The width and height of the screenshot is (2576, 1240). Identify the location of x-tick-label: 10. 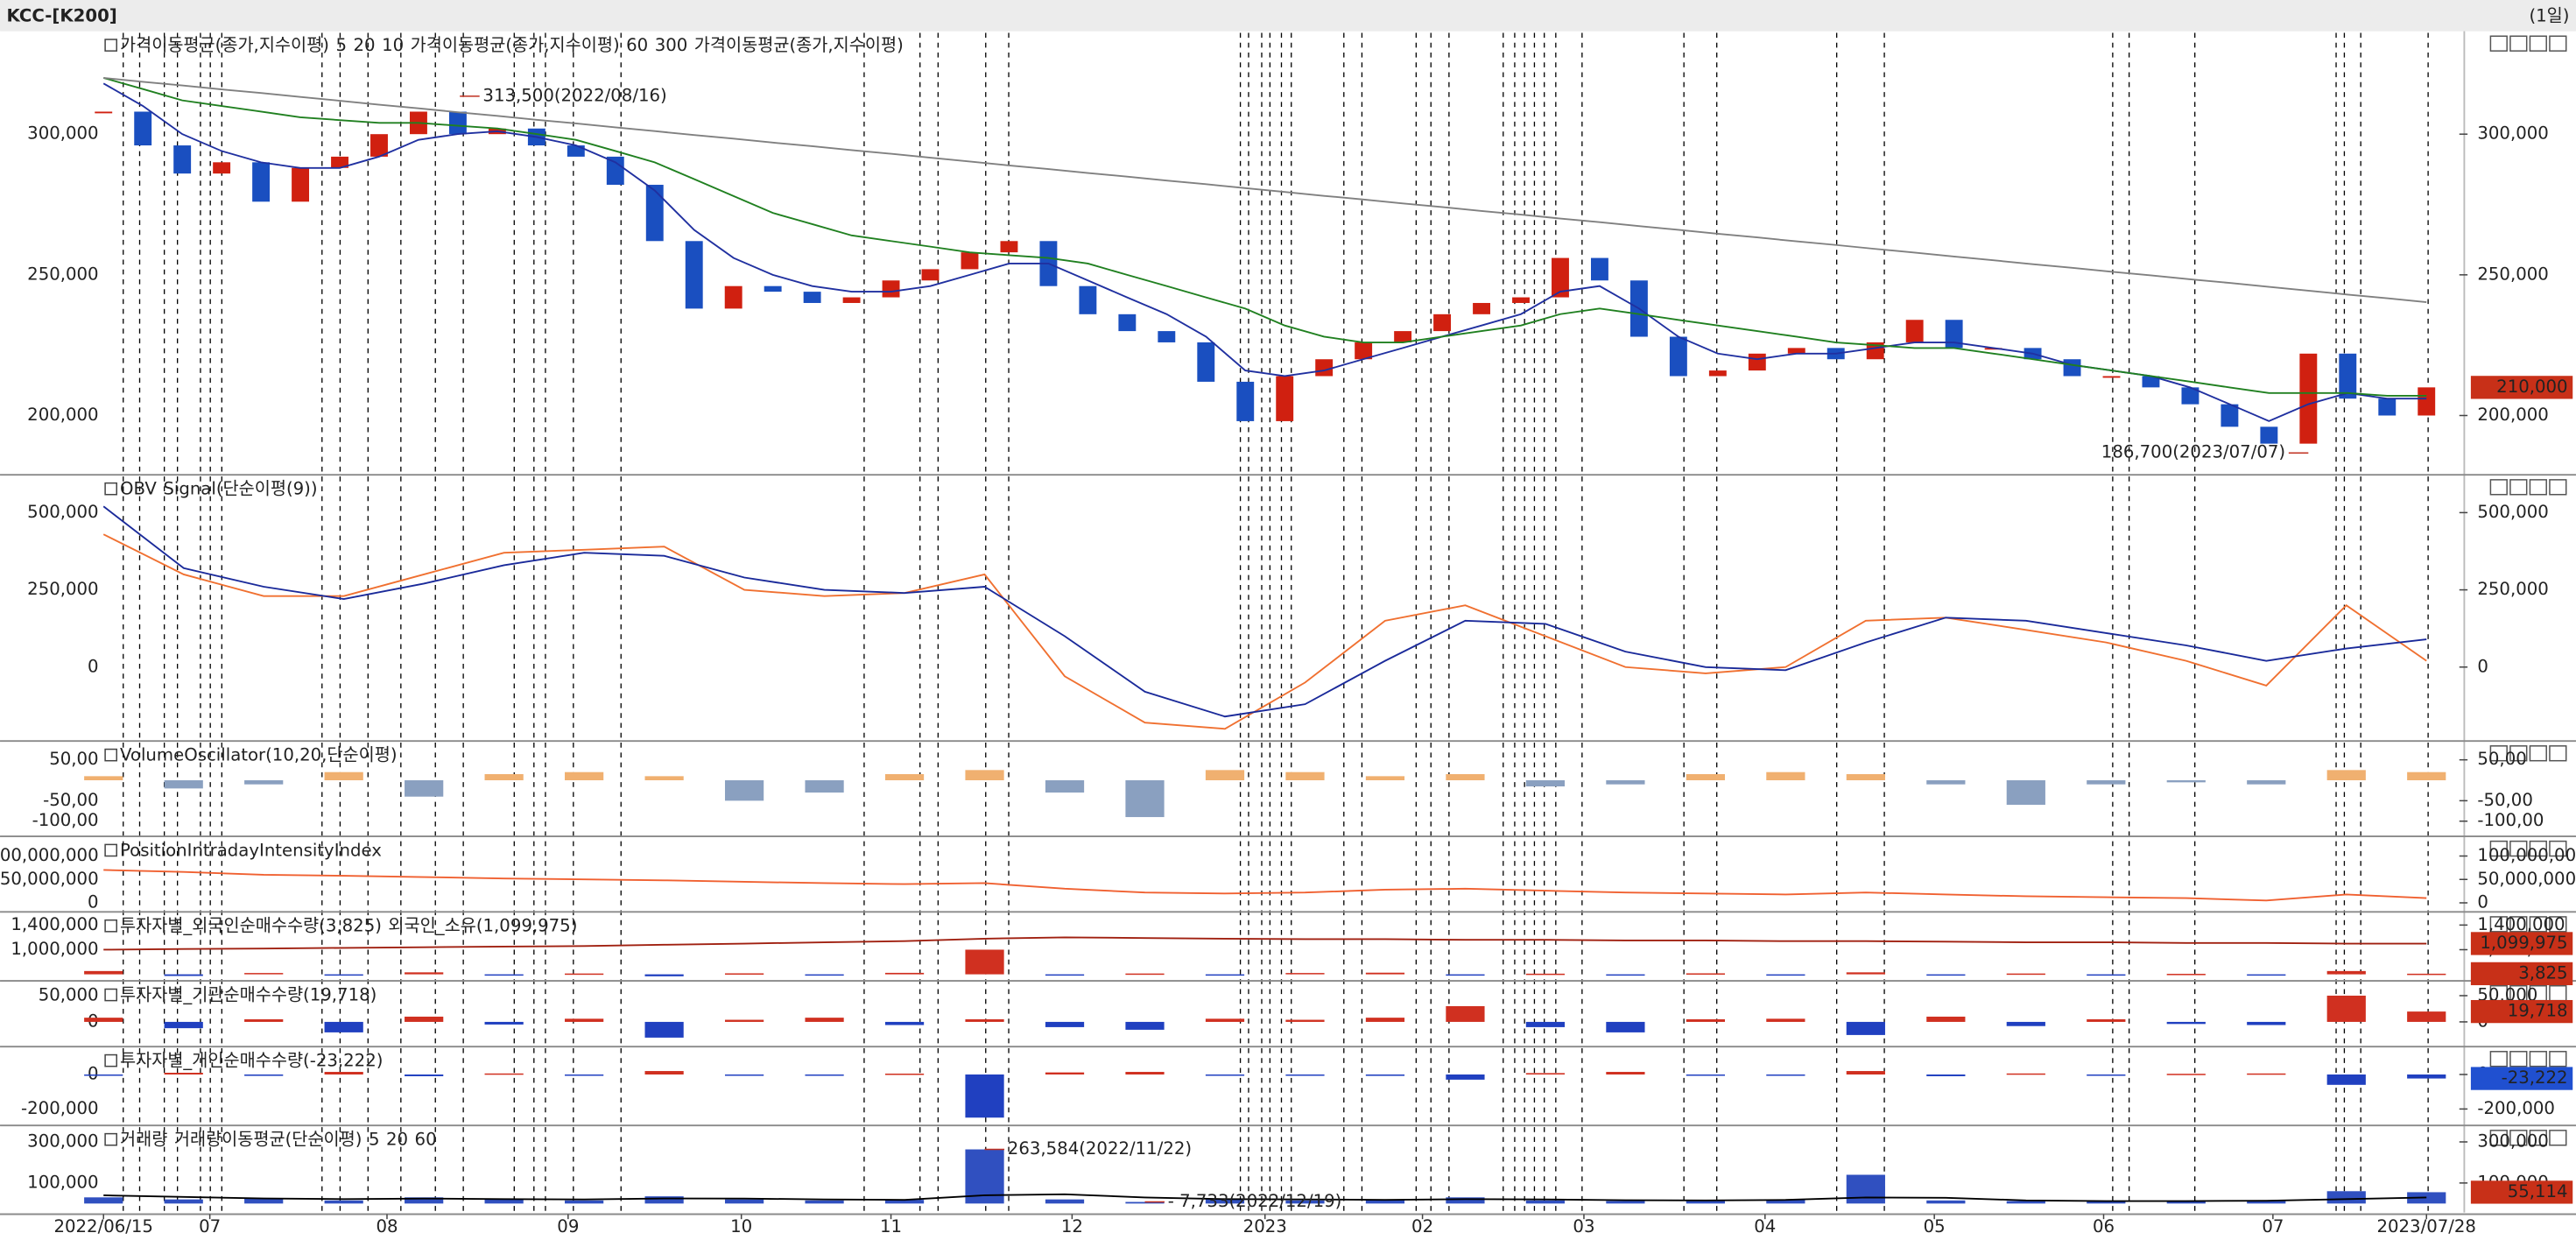
(741, 1226).